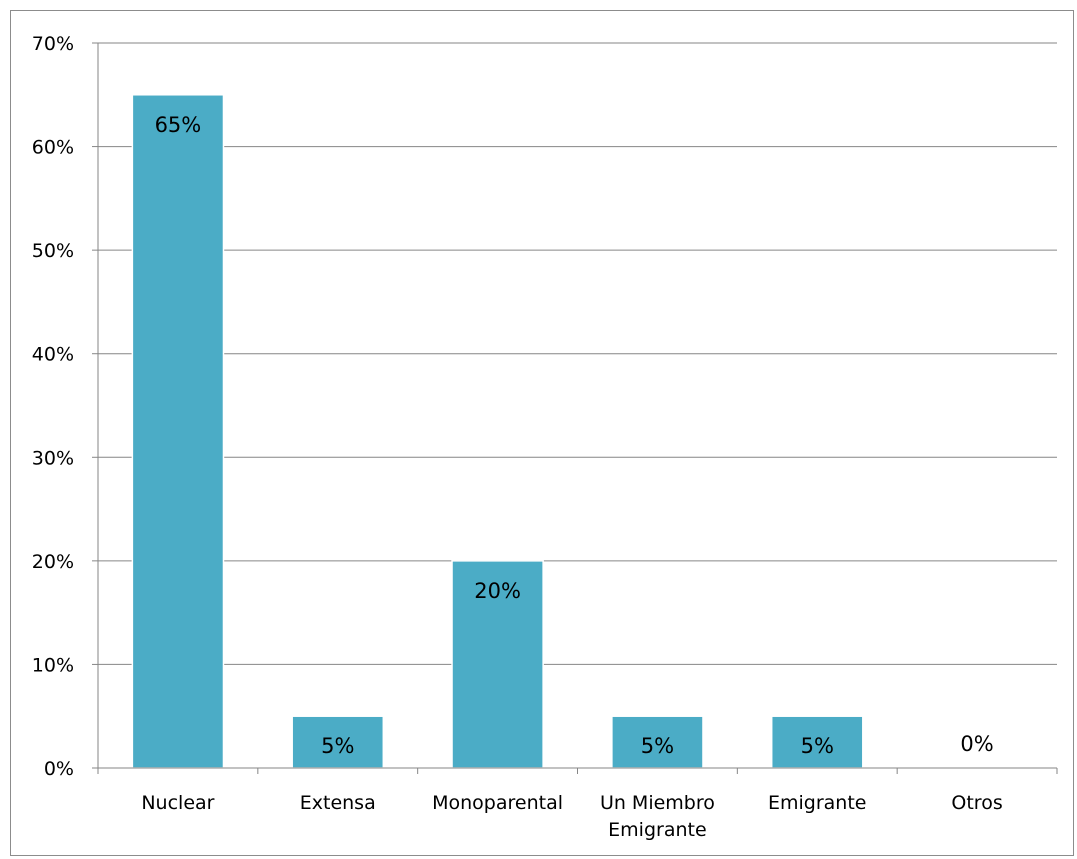  Describe the element at coordinates (53, 406) in the screenshot. I see `y-tick-labels: 0% 10% 20% 30% 40% 50% 60% 70%` at that location.